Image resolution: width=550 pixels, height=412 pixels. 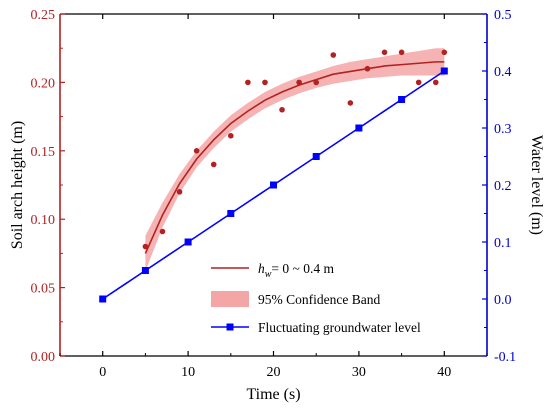 I want to click on left-axis-tick-label: 0.00, so click(x=43, y=357).